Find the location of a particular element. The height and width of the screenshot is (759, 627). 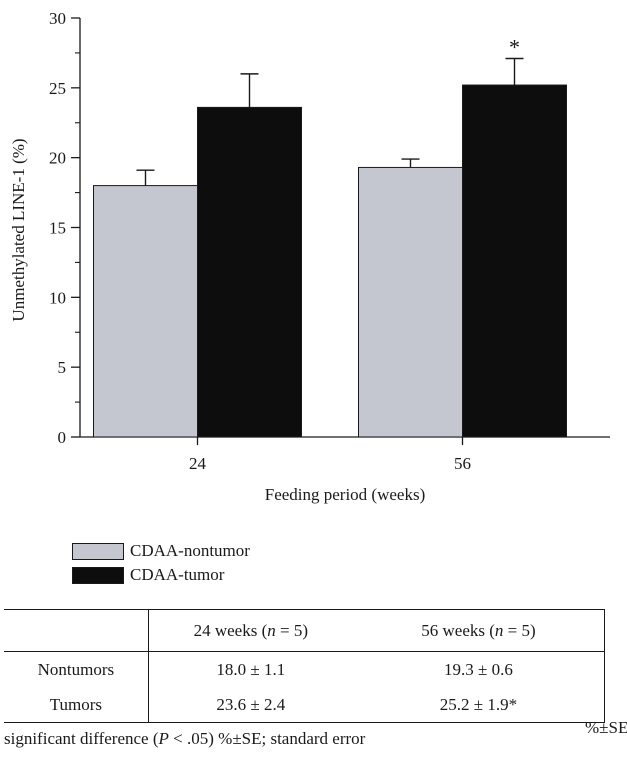

table-cell: 19.3 ± 0.6 is located at coordinates (478, 669).